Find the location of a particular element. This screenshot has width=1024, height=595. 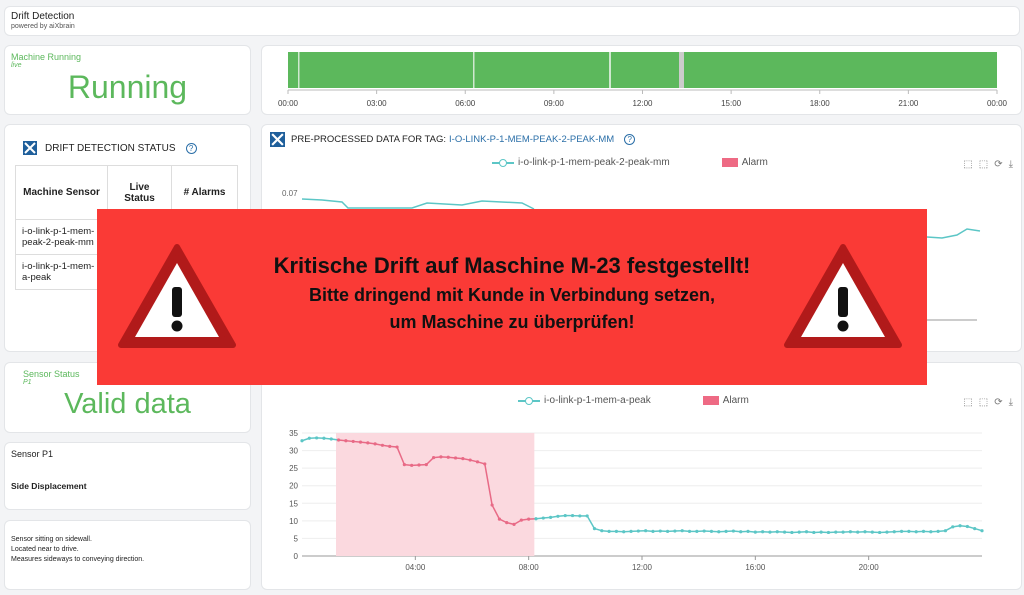

refresh-icon: ⟳ is located at coordinates (998, 164).